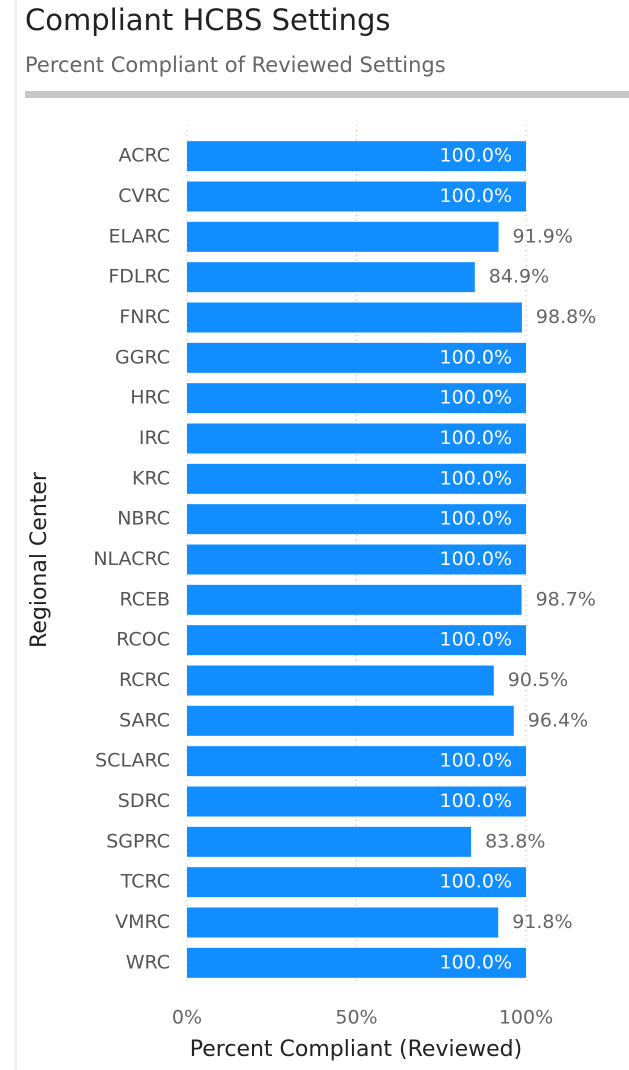 Image resolution: width=629 pixels, height=1070 pixels. Describe the element at coordinates (144, 720) in the screenshot. I see `y-tick-label: SARC` at that location.